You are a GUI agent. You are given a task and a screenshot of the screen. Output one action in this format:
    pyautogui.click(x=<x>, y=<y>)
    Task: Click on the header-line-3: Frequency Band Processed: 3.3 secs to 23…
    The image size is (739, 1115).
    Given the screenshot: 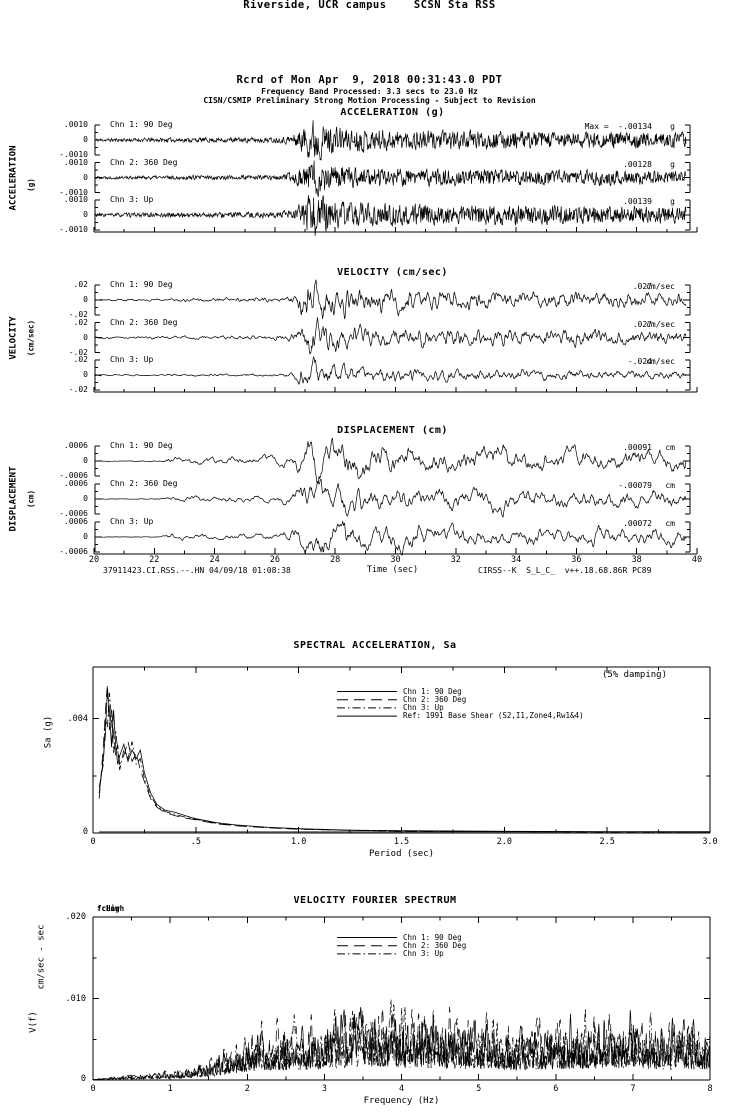 What is the action you would take?
    pyautogui.click(x=369, y=91)
    